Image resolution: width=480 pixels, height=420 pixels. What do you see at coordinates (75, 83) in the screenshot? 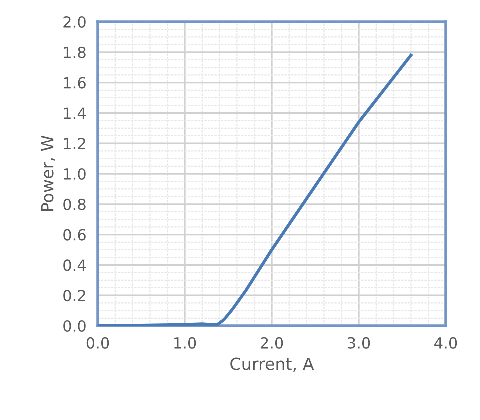
I see `y-tick-label: 1.6` at bounding box center [75, 83].